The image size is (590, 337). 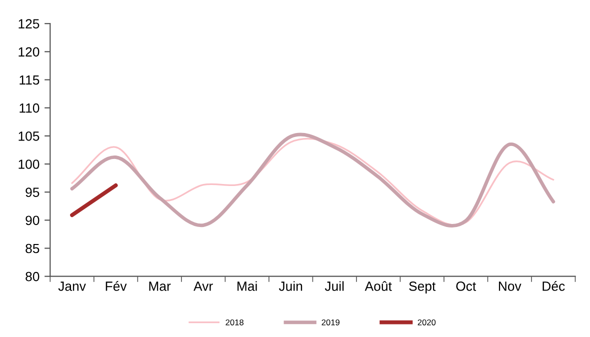 What do you see at coordinates (378, 286) in the screenshot?
I see `x-tick-label: Août` at bounding box center [378, 286].